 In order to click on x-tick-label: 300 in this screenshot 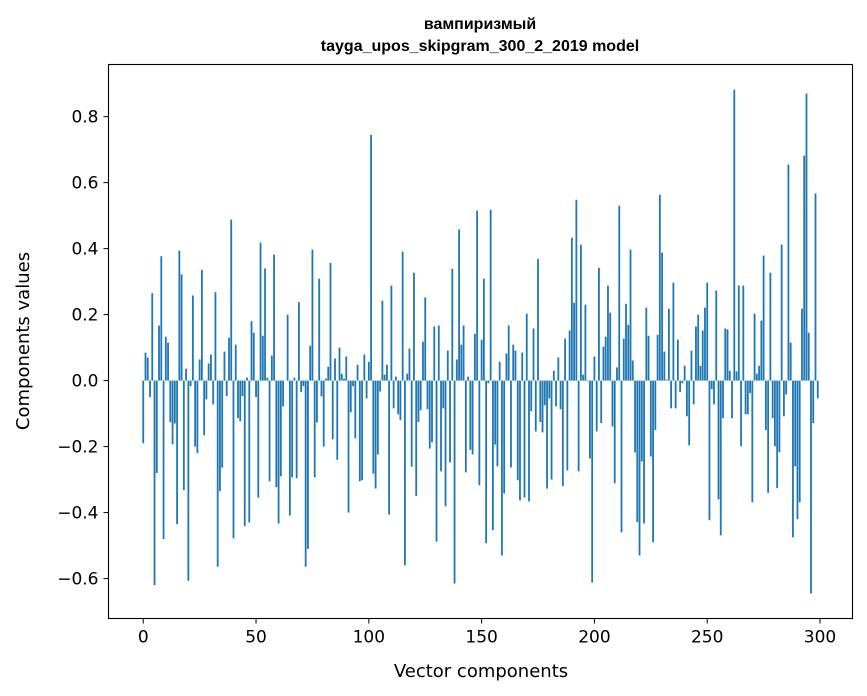, I will do `click(820, 638)`.